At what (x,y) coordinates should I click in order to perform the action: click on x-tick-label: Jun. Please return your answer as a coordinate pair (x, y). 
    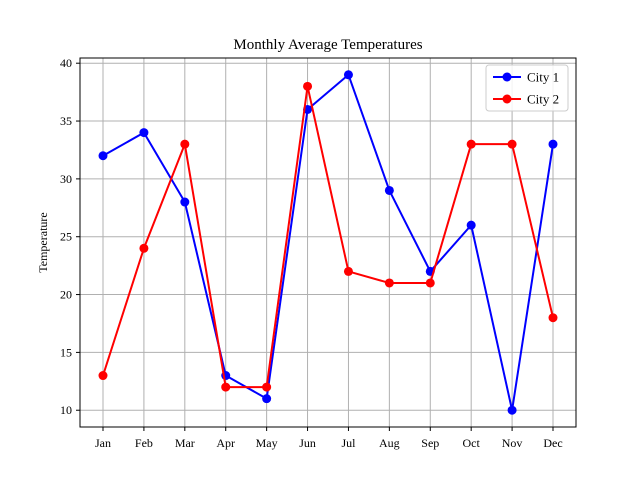
    Looking at the image, I should click on (307, 443).